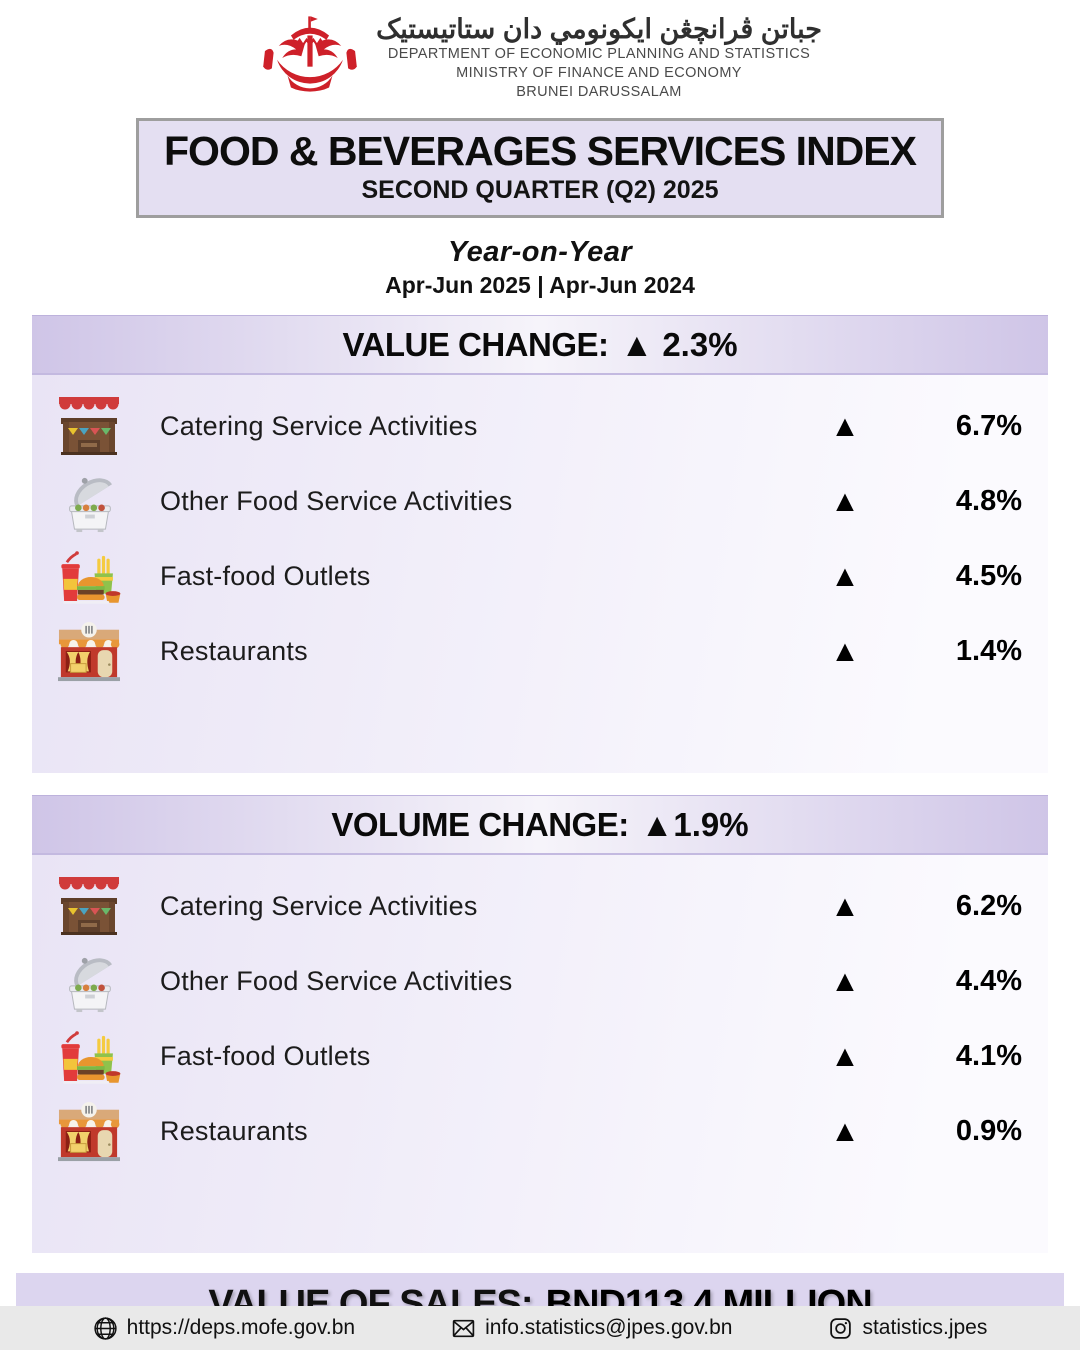 Image resolution: width=1080 pixels, height=1350 pixels. Describe the element at coordinates (988, 1131) in the screenshot. I see `percent-value: 0.9%` at that location.